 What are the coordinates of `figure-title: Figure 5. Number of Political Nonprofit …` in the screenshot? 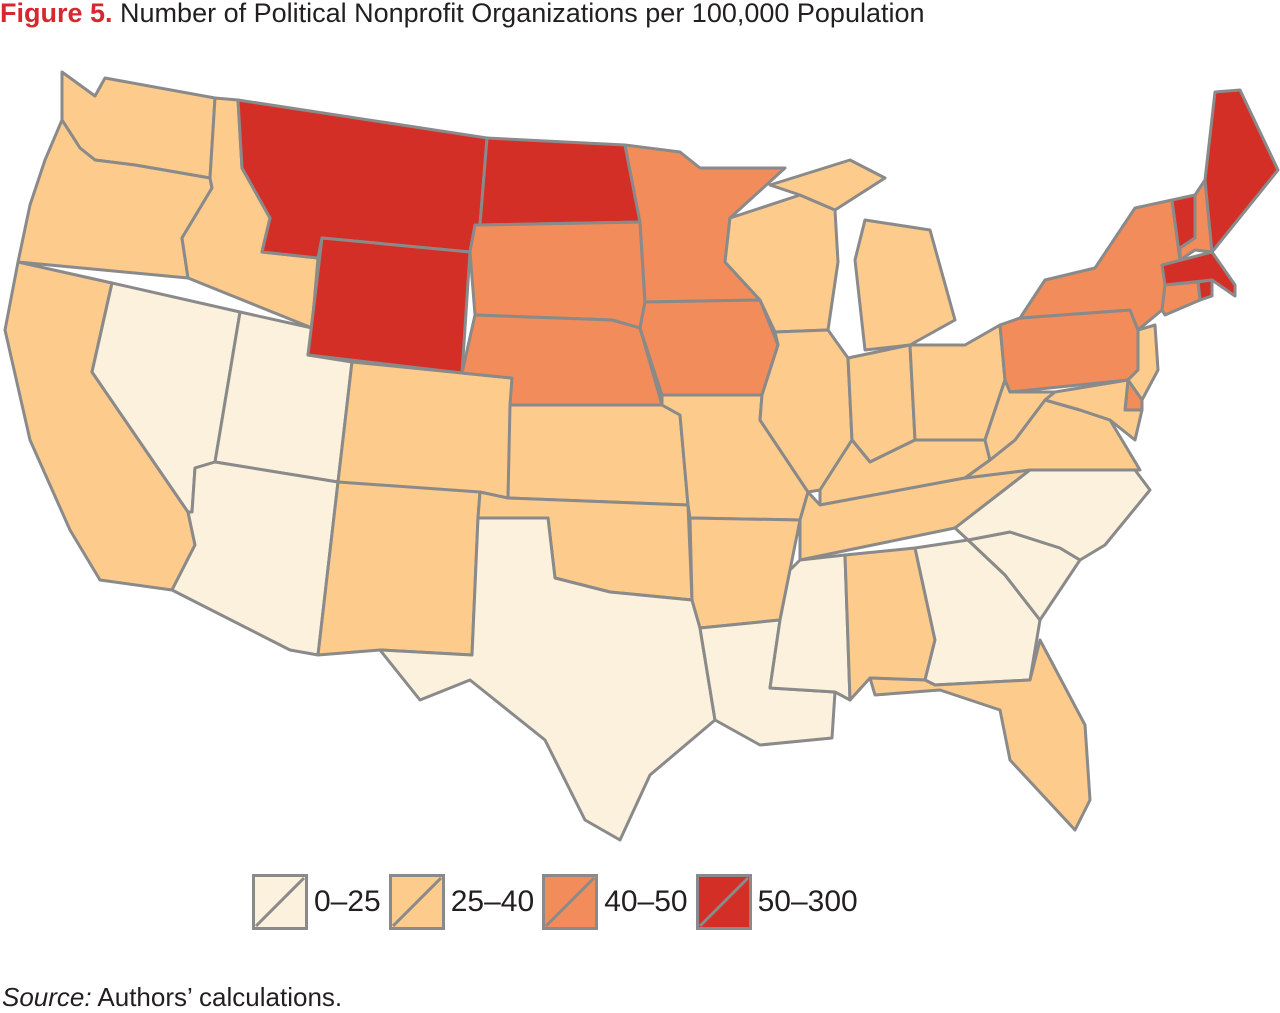 It's located at (640, 17).